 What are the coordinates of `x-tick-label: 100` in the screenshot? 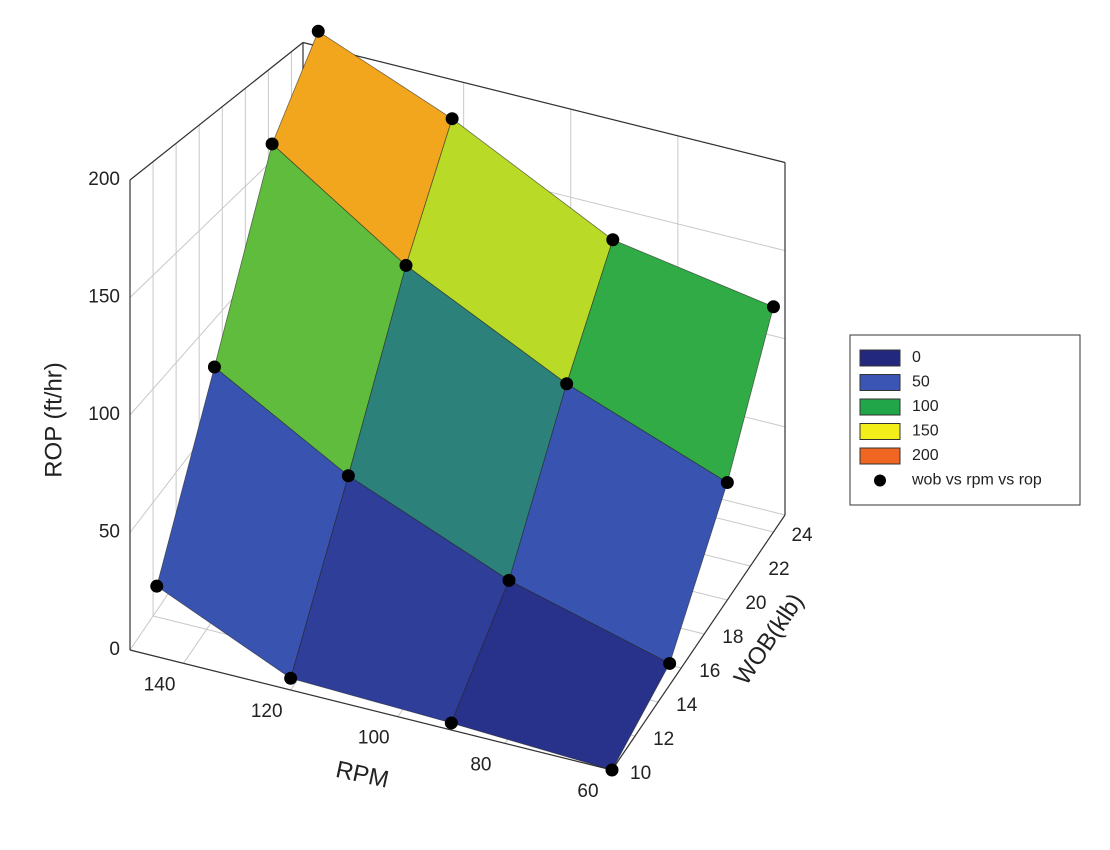 It's located at (374, 738).